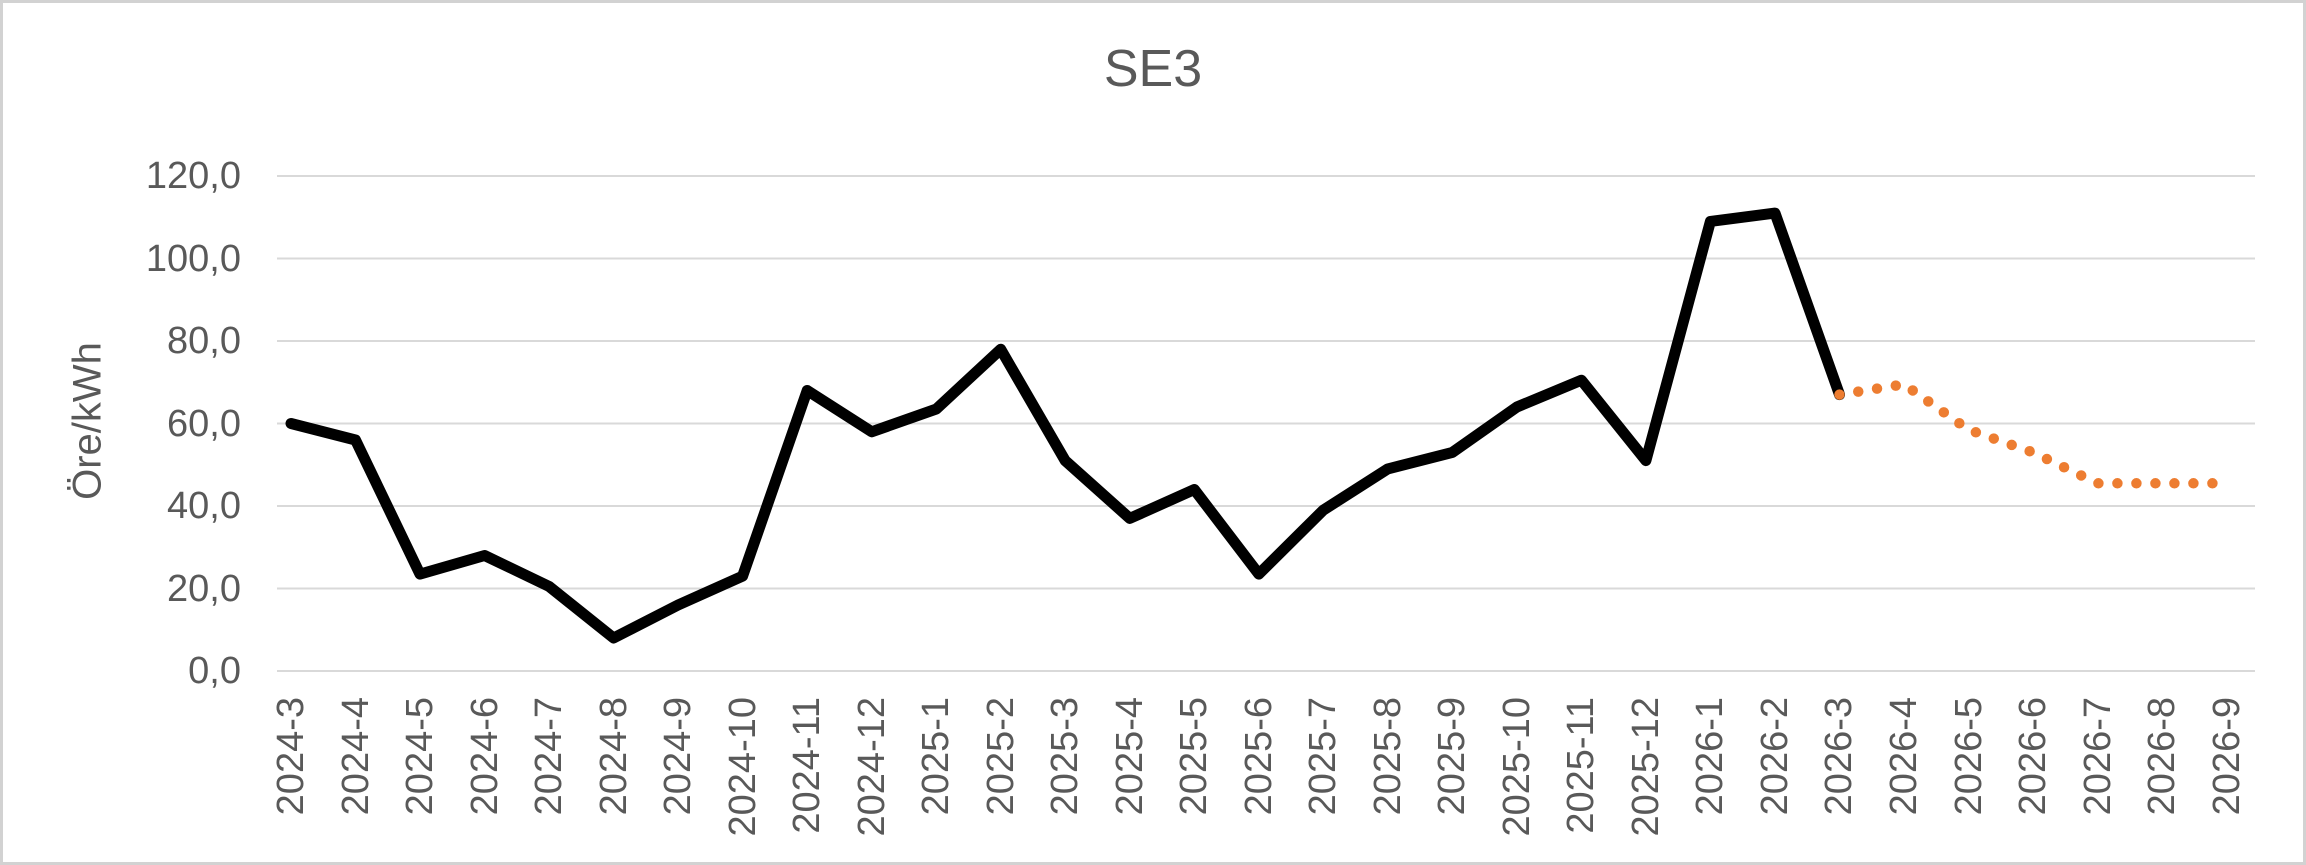 The height and width of the screenshot is (865, 2306). Describe the element at coordinates (936, 756) in the screenshot. I see `x-tick-label: 2025-1` at that location.